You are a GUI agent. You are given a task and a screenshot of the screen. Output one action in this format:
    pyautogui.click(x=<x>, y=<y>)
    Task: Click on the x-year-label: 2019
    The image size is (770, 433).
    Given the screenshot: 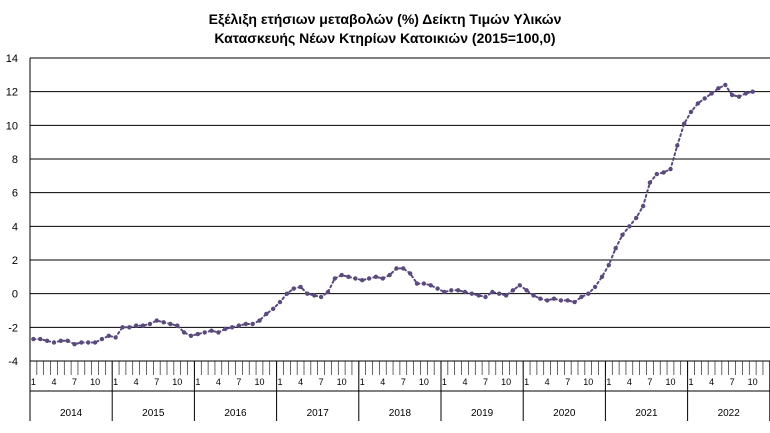 What is the action you would take?
    pyautogui.click(x=482, y=413)
    